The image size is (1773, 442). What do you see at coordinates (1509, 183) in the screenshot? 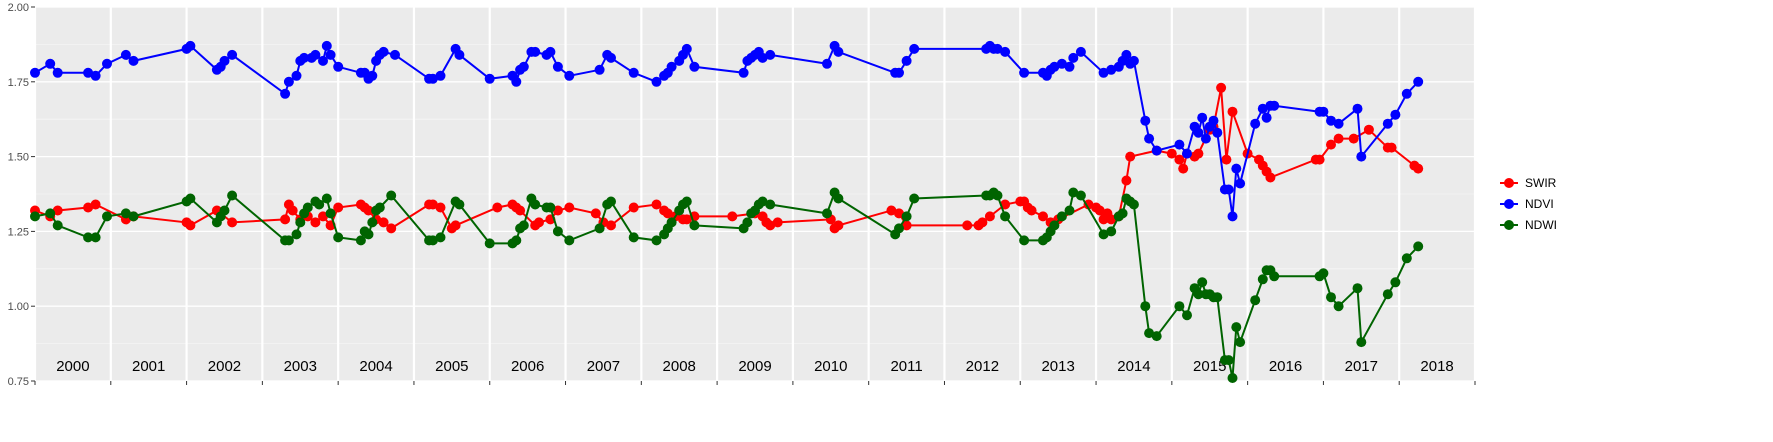
I see `legend-key-point` at bounding box center [1509, 183].